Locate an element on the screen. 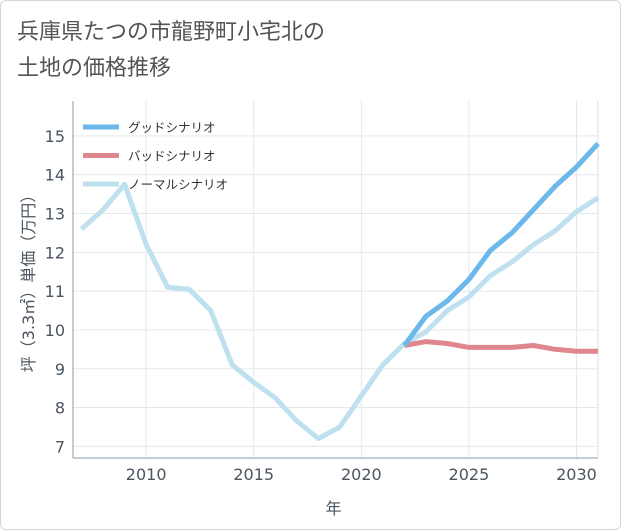 The height and width of the screenshot is (530, 621). y-tick-label: 15 is located at coordinates (55, 136).